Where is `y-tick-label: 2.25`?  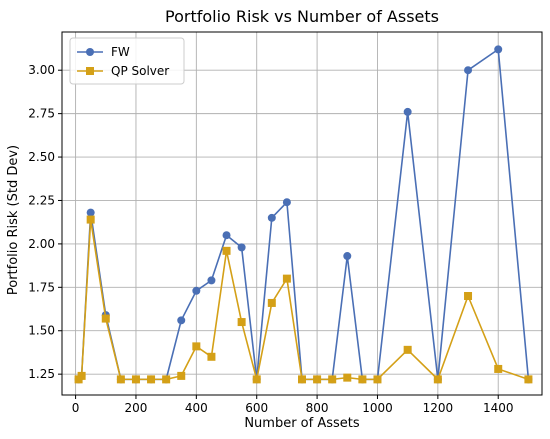 y-tick-label: 2.25 is located at coordinates (41, 200).